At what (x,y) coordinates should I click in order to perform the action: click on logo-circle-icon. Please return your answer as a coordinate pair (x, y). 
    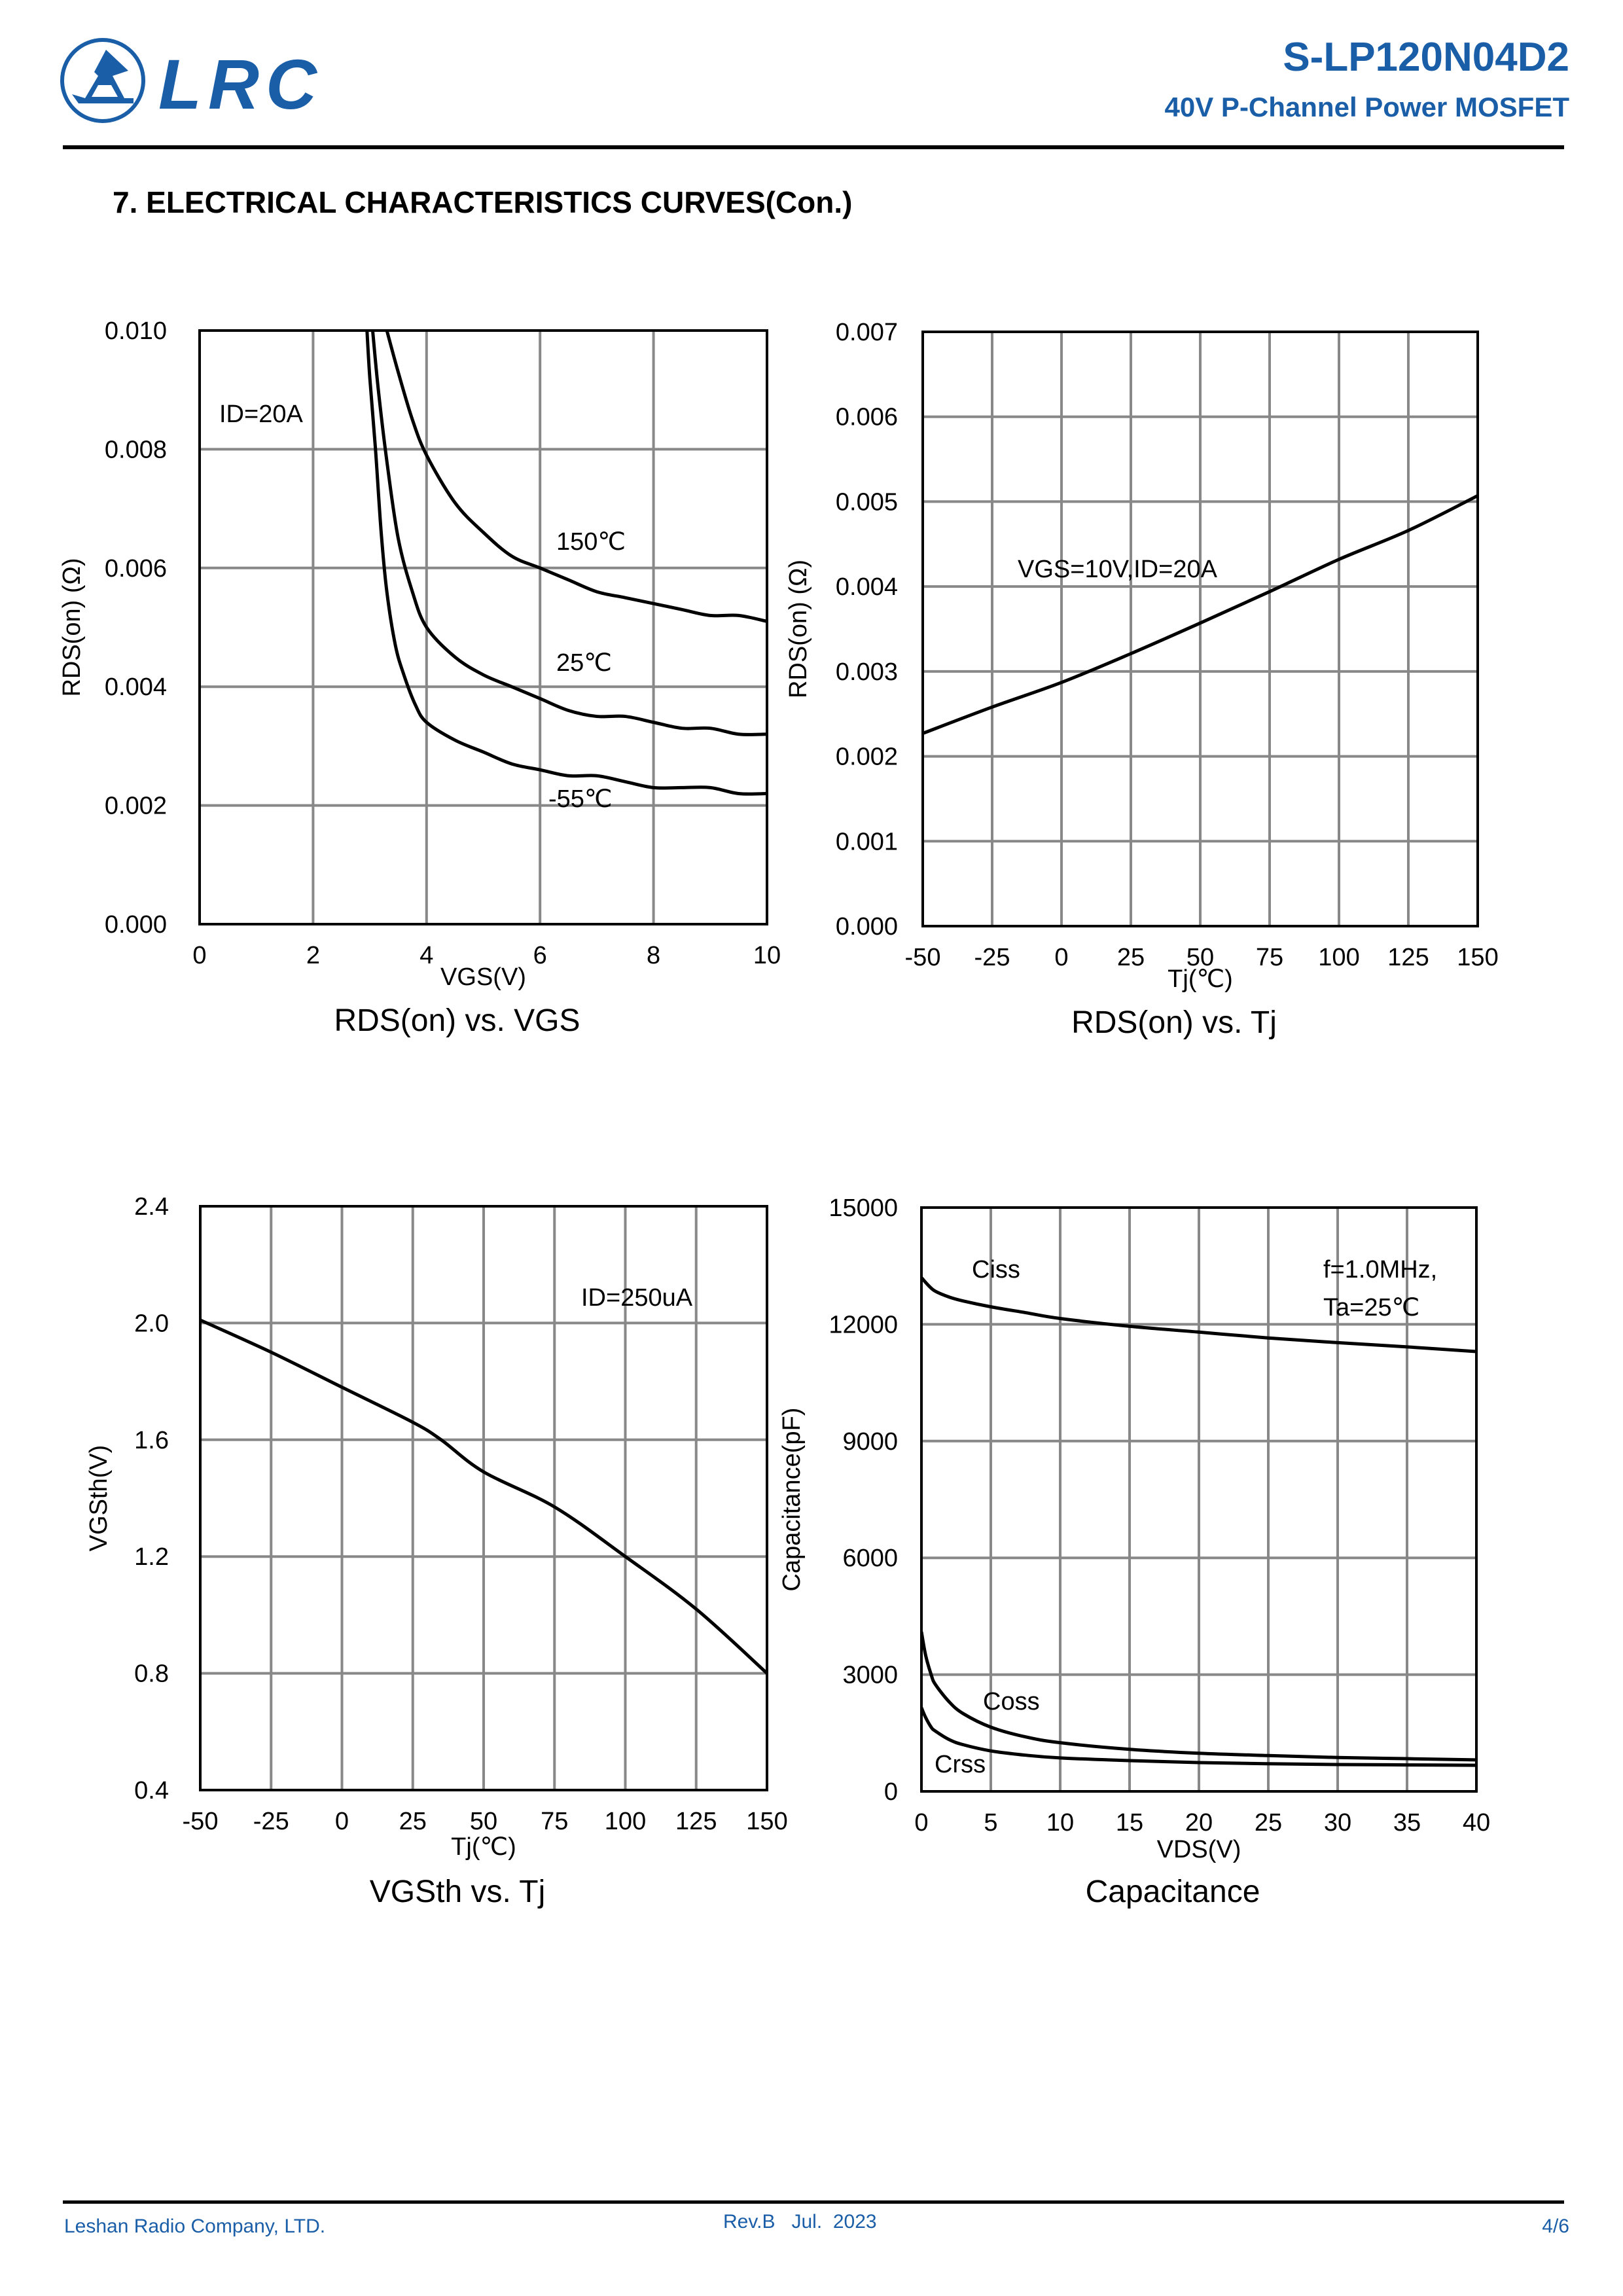
    Looking at the image, I should click on (102, 80).